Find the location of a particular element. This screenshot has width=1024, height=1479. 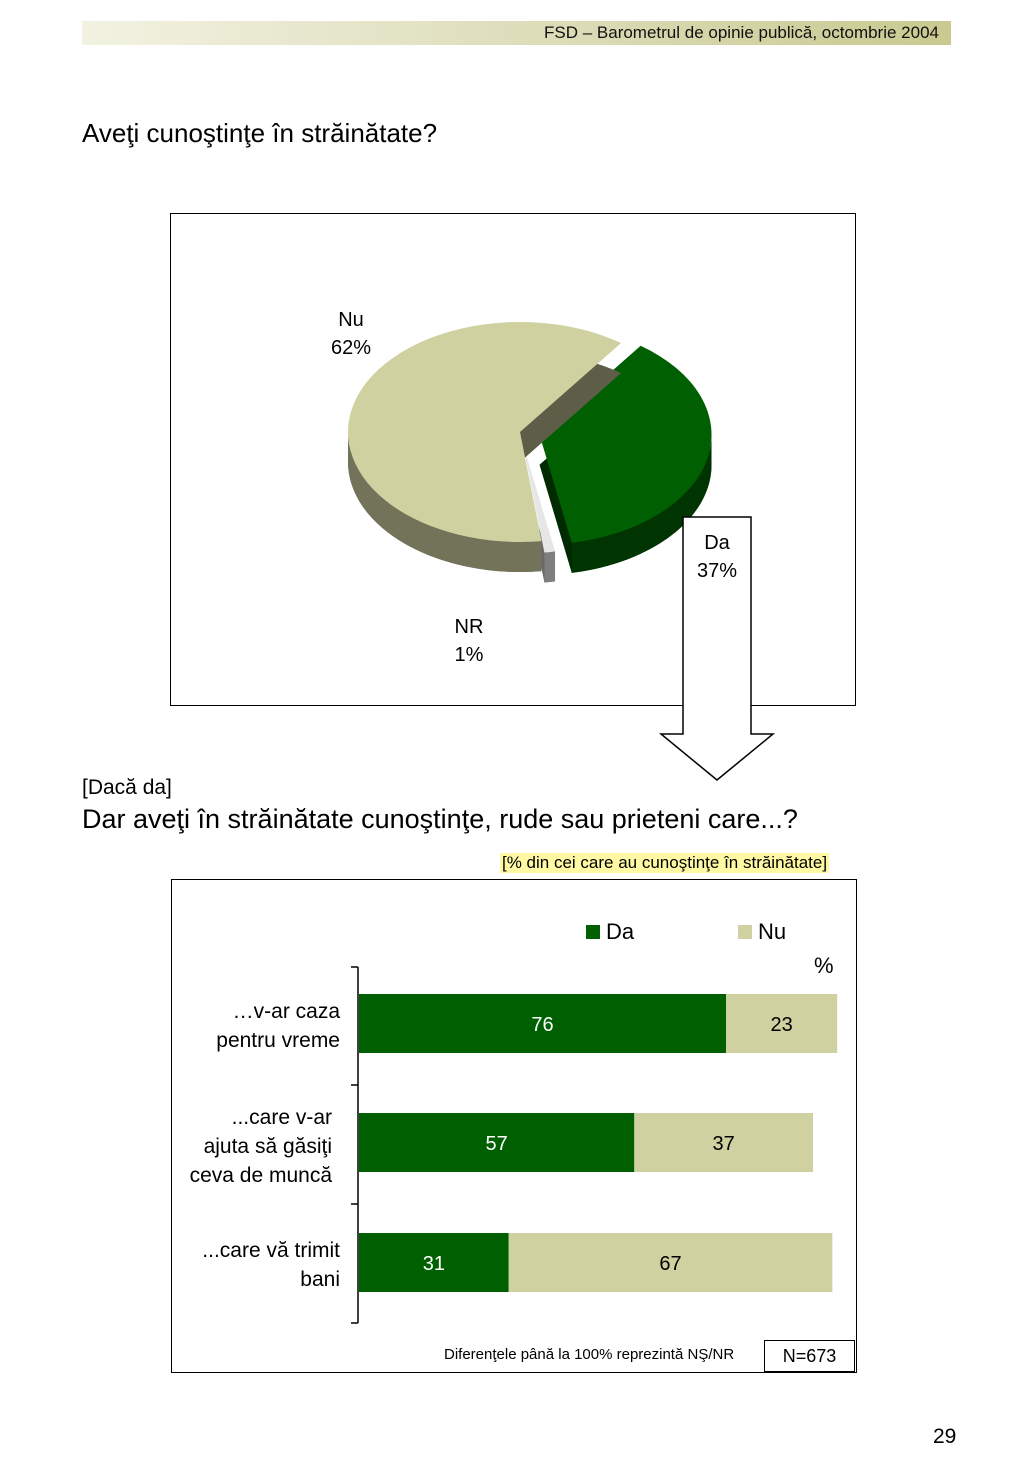

legend-swatch-da is located at coordinates (593, 932).